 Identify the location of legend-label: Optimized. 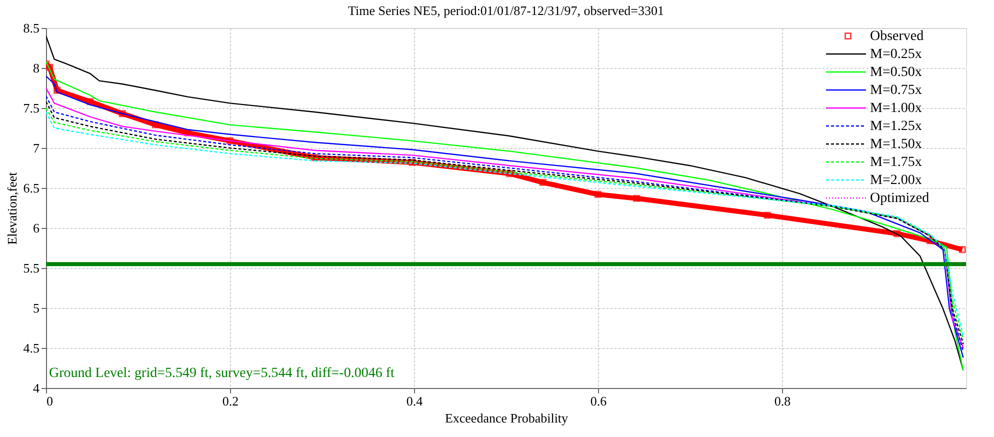
(900, 198).